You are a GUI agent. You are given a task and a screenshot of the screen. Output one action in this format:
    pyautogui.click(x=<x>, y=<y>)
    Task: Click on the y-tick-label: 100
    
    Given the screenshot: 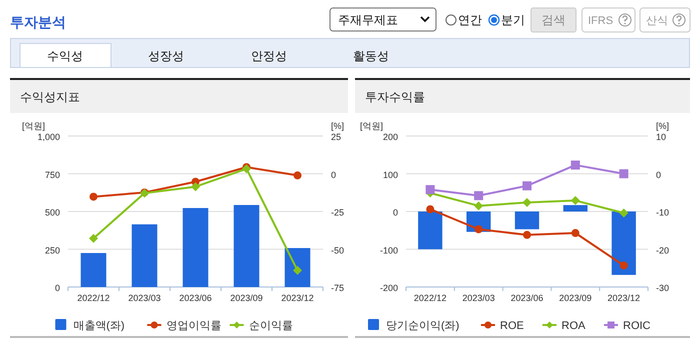 What is the action you would take?
    pyautogui.click(x=390, y=175)
    